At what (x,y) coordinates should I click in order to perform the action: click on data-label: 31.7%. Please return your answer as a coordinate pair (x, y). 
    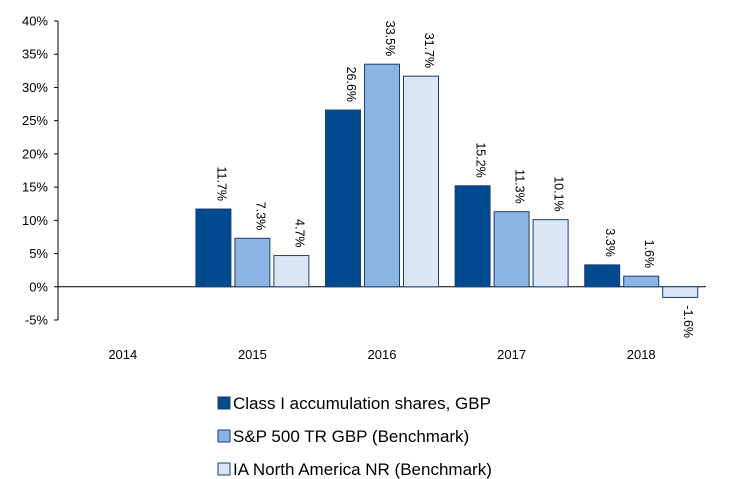
    Looking at the image, I should click on (429, 50).